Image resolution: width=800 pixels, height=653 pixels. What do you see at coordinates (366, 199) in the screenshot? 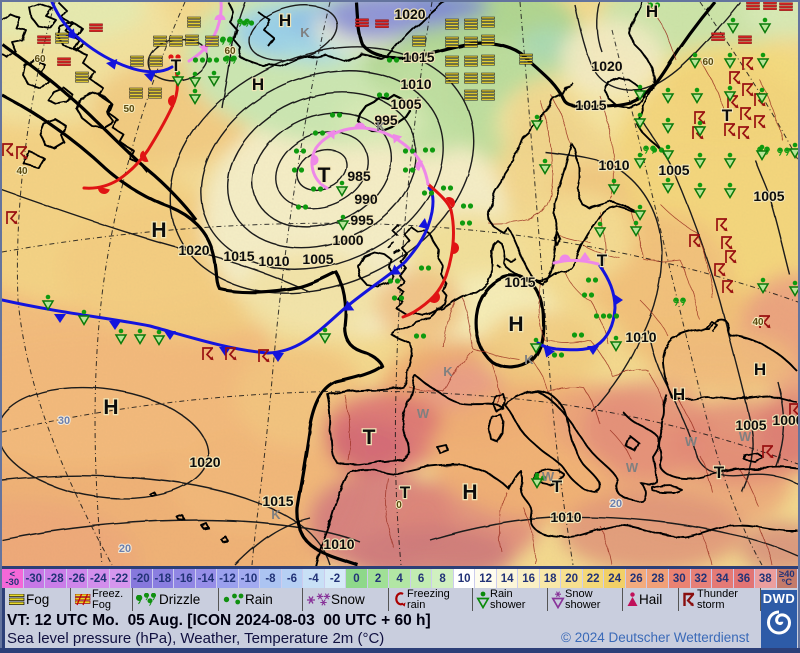
I see `svg-text: 990` at bounding box center [366, 199].